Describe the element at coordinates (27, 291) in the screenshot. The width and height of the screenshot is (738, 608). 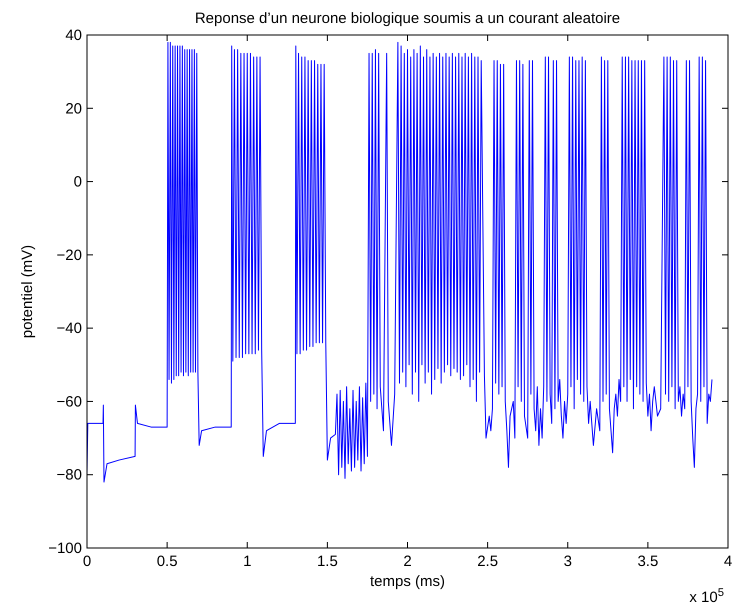
I see `y-axis-title: potentiel (mV)` at that location.